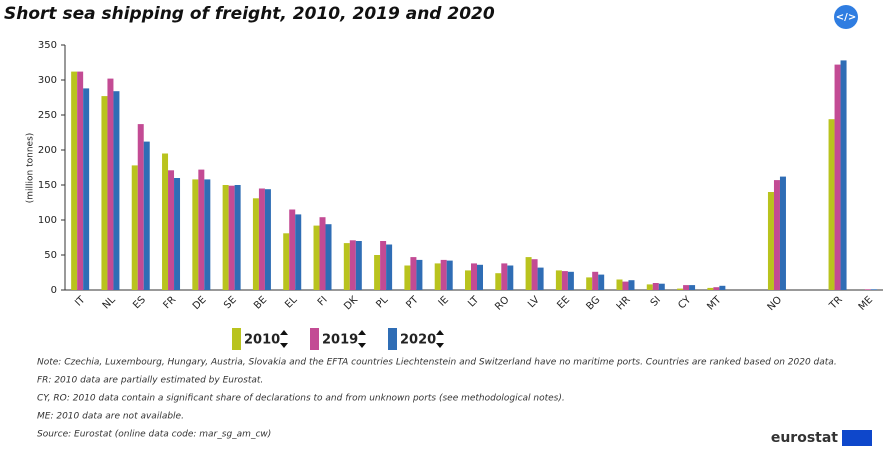  Describe the element at coordinates (685, 303) in the screenshot. I see `x-tick-label: CY` at that location.